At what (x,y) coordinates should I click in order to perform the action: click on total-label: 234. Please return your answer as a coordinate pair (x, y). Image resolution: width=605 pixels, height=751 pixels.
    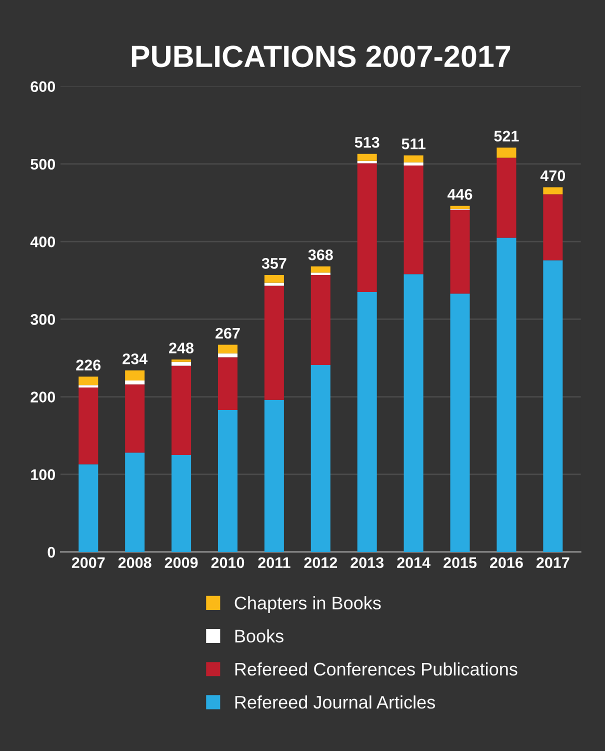
    Looking at the image, I should click on (135, 358).